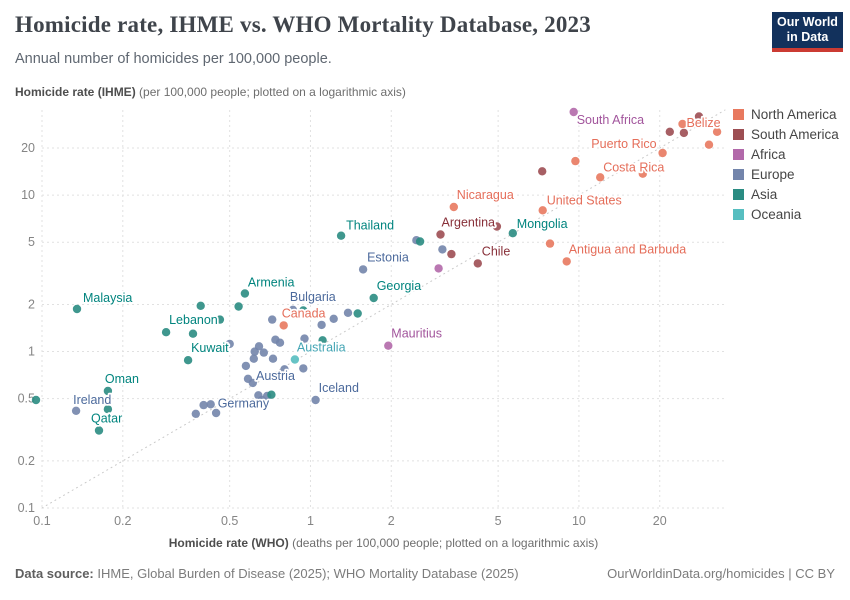 The height and width of the screenshot is (600, 850). What do you see at coordinates (283, 325) in the screenshot?
I see `data-point-canada` at bounding box center [283, 325].